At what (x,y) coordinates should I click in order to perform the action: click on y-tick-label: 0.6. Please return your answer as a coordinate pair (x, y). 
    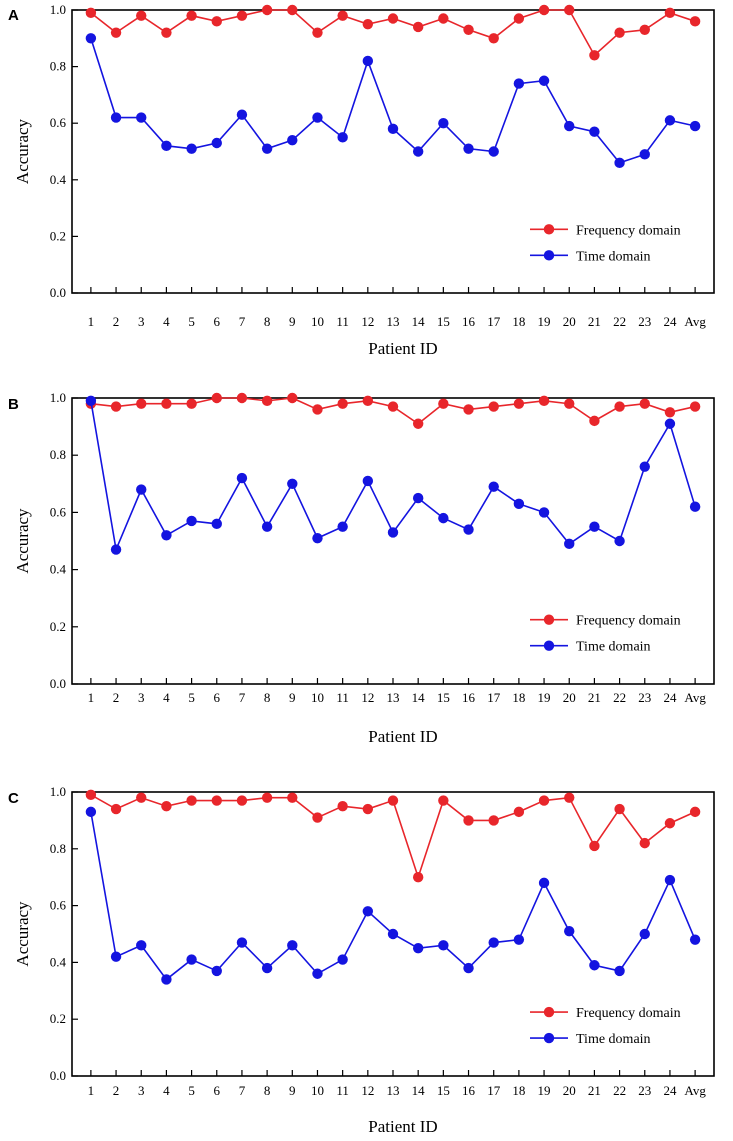
    Looking at the image, I should click on (58, 122).